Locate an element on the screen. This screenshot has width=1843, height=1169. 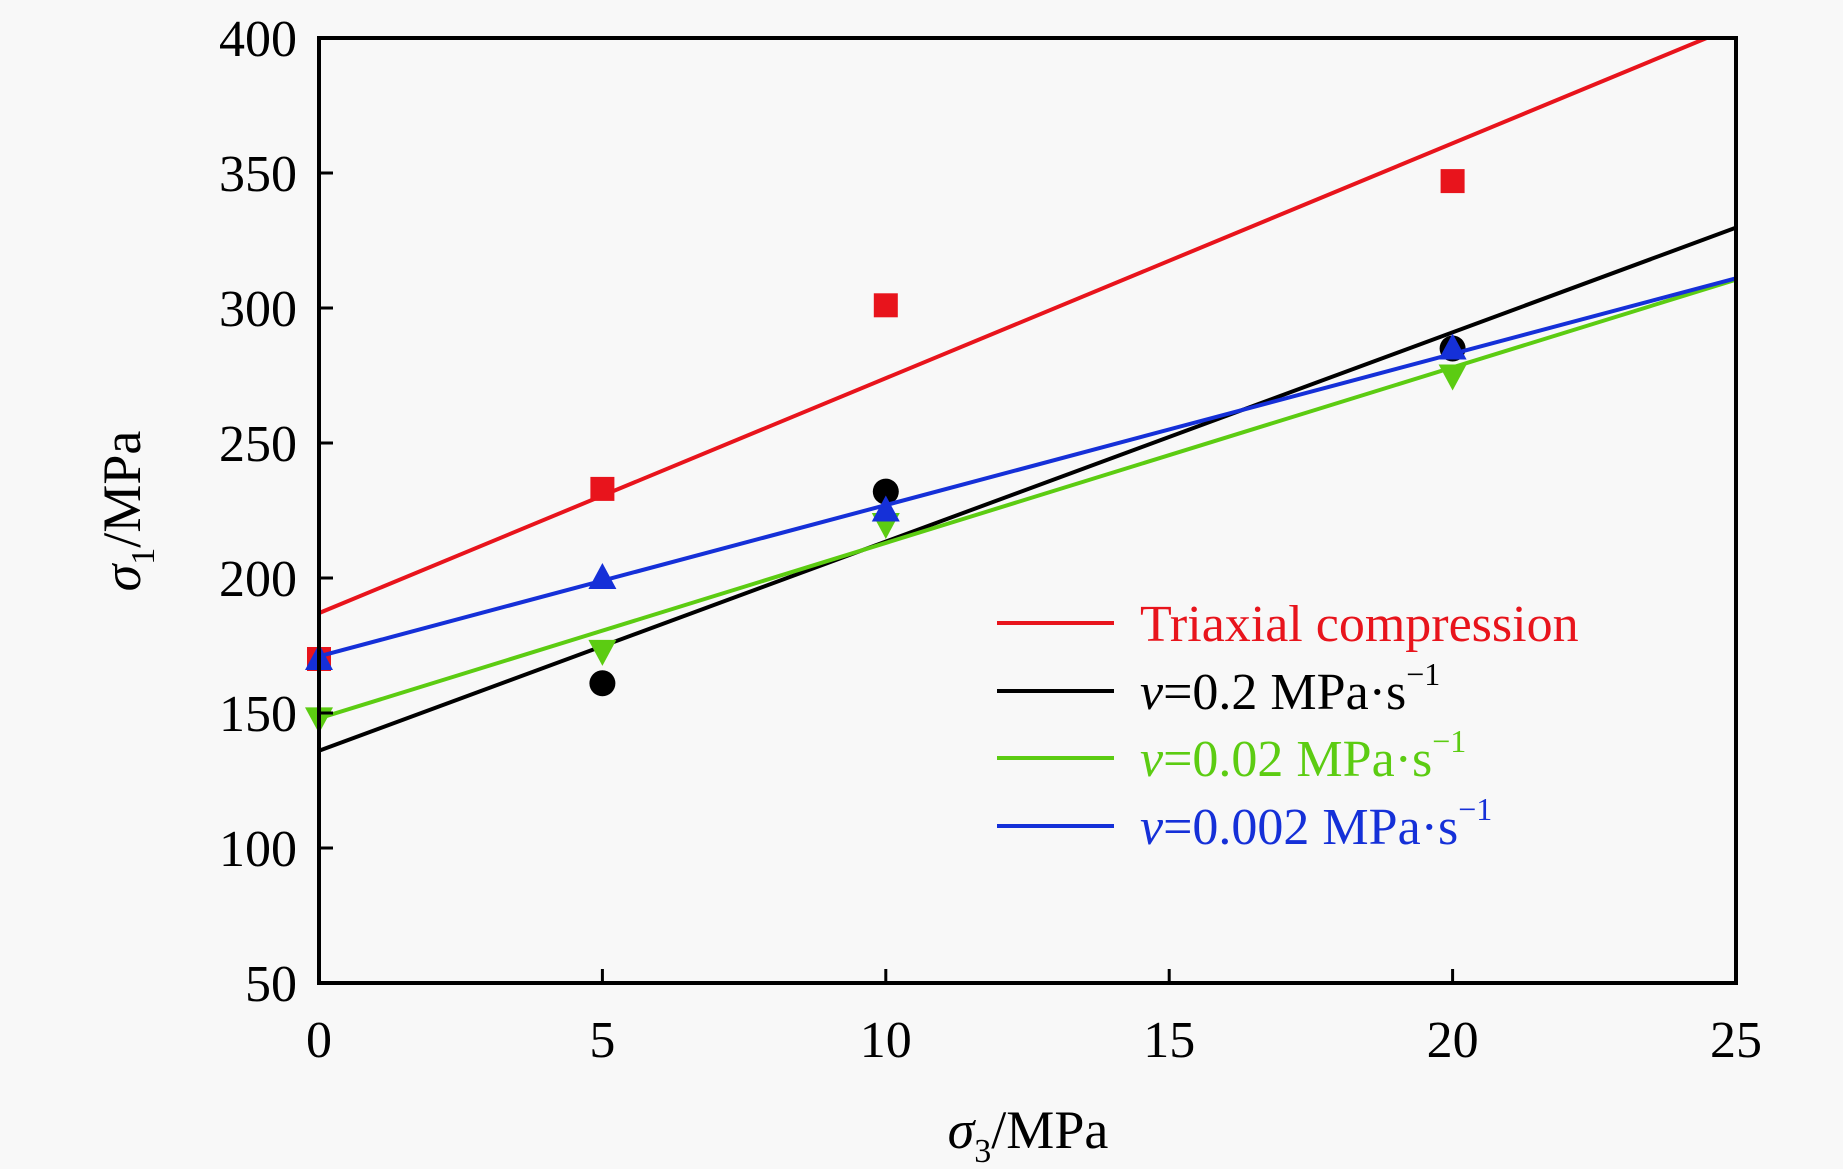
x-tick-label: 15 is located at coordinates (1169, 1040).